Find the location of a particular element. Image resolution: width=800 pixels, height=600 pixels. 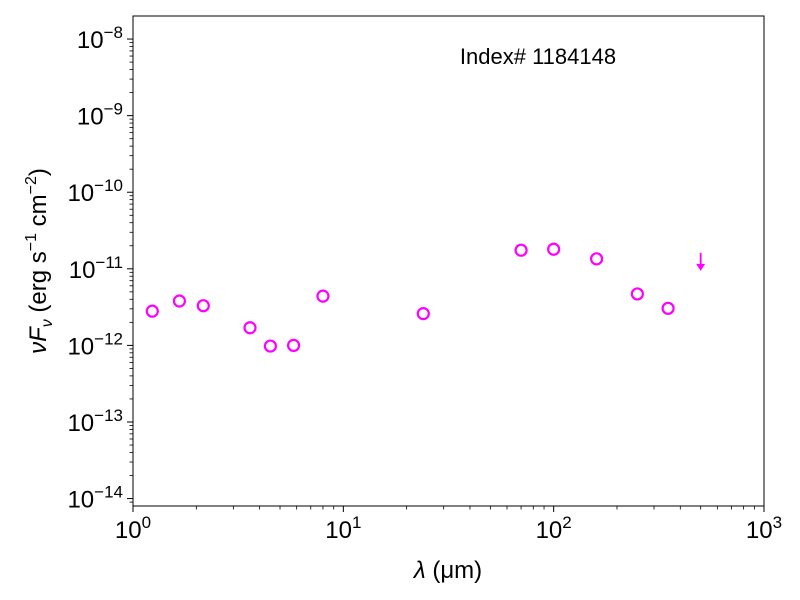

y-tick-label: 10⁻¹² is located at coordinates (95, 344).